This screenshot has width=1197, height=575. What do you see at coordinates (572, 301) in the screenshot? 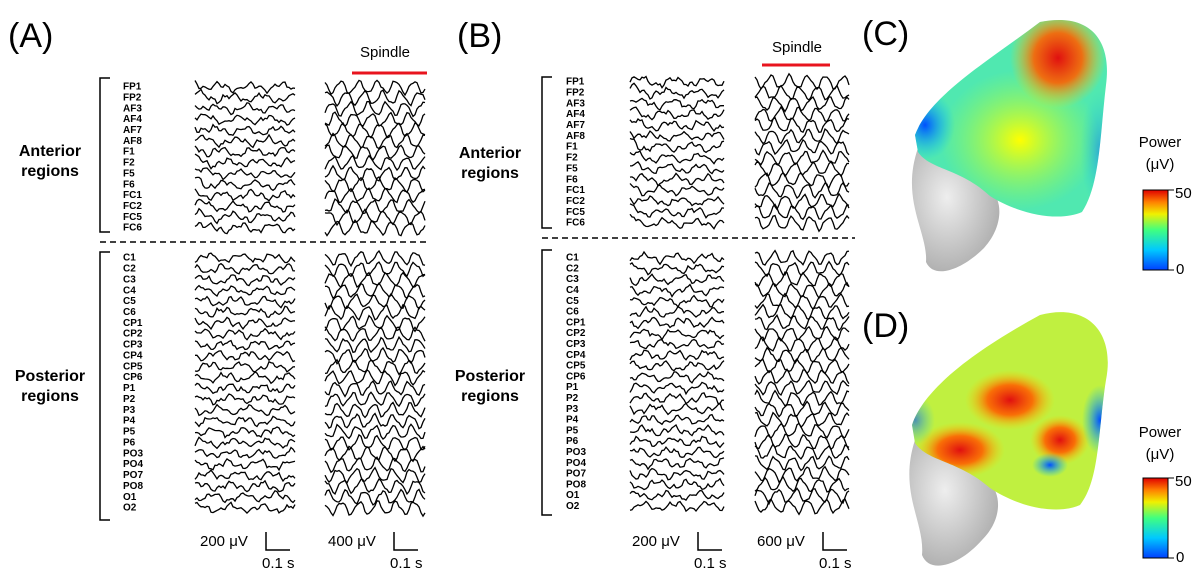
I see `channel-label: C5` at bounding box center [572, 301].